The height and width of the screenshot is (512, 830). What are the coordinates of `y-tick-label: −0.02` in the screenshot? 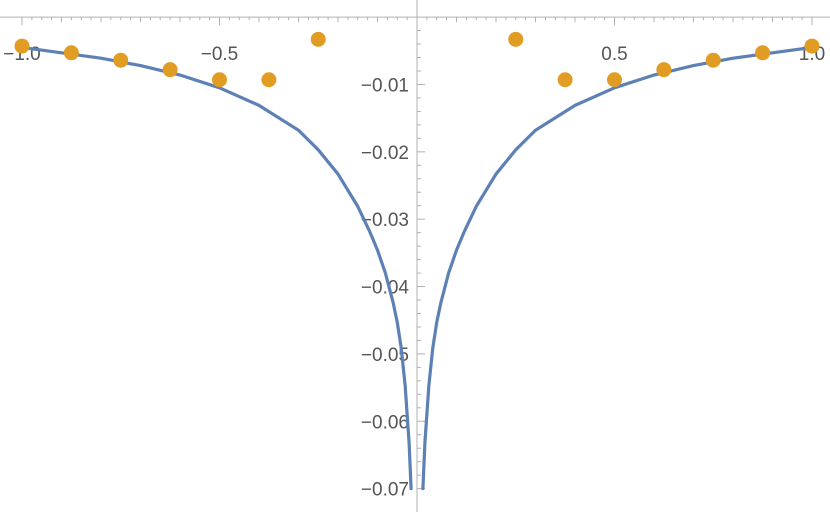 It's located at (385, 153).